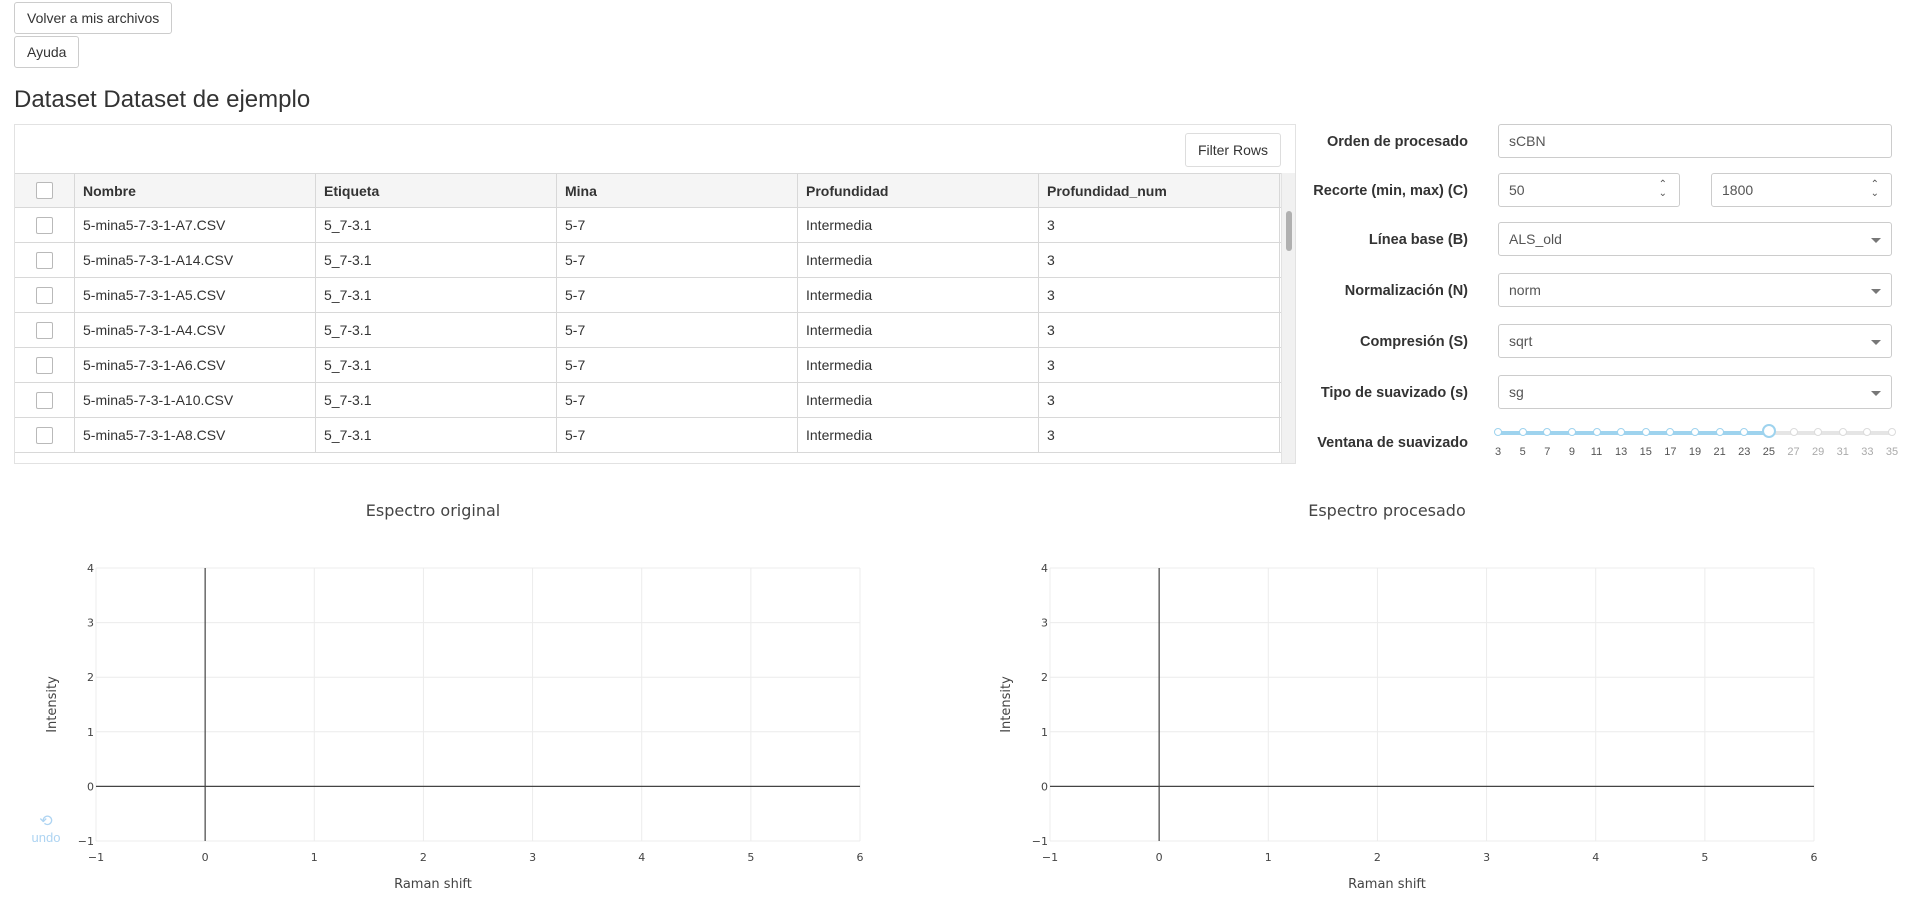  I want to click on slider-tick-label: 11, so click(1596, 452).